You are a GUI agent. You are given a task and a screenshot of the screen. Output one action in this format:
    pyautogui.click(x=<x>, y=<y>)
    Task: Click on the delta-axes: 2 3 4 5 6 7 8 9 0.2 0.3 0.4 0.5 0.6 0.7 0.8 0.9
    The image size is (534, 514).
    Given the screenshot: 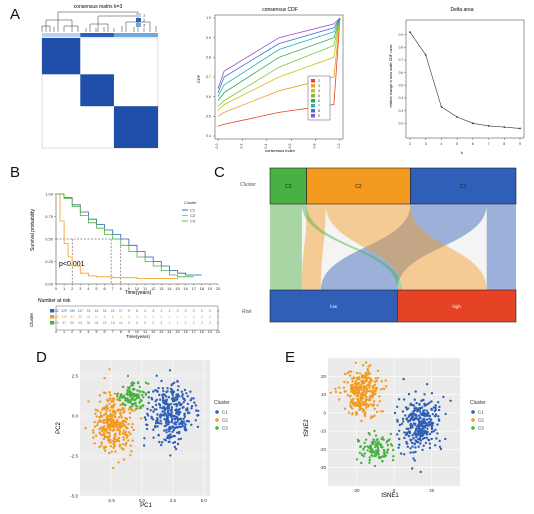 What is the action you would take?
    pyautogui.click(x=462, y=82)
    